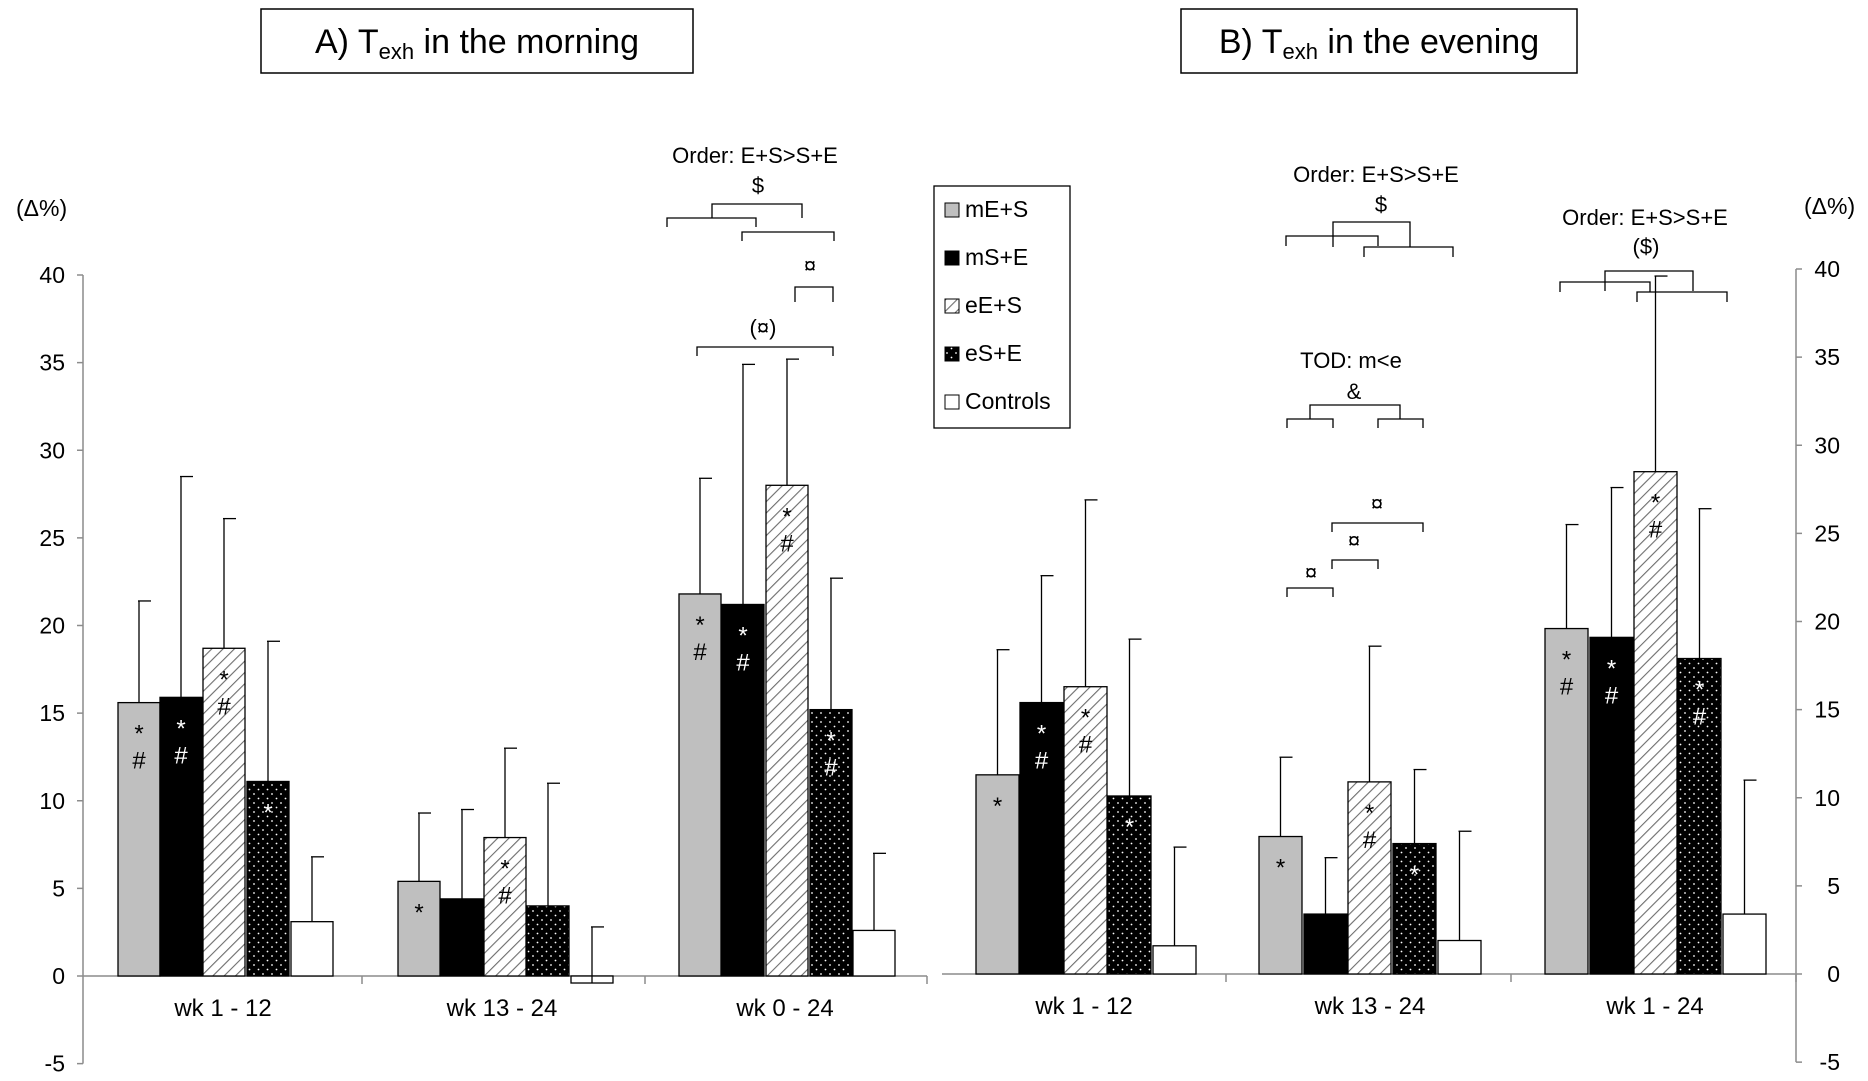 The width and height of the screenshot is (1868, 1081). I want to click on y-tick-label-right: 15, so click(1827, 710).